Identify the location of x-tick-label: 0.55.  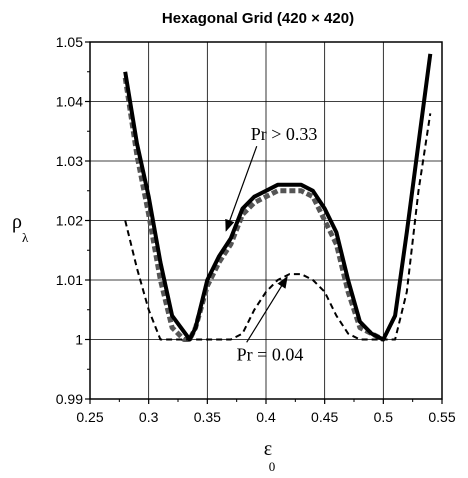
(441, 417).